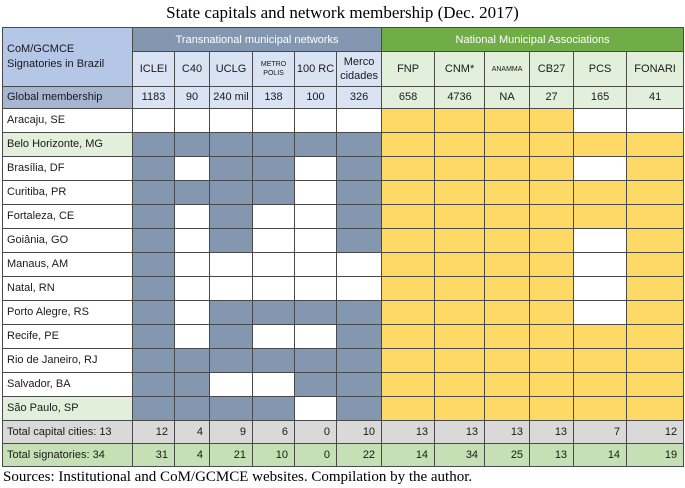 This screenshot has height=488, width=685. Describe the element at coordinates (343, 336) in the screenshot. I see `city-row: Recife, PE` at that location.